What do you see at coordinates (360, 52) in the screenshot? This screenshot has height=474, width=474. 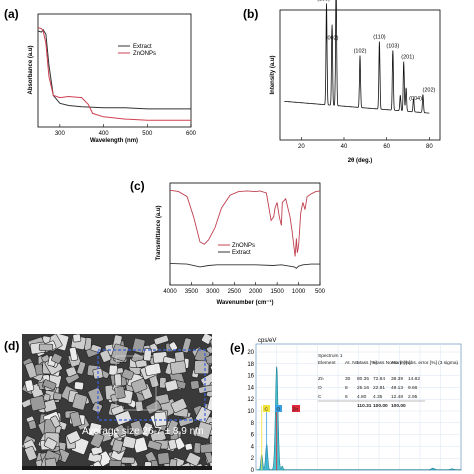 I see `b-peak-label: (102)` at bounding box center [360, 52].